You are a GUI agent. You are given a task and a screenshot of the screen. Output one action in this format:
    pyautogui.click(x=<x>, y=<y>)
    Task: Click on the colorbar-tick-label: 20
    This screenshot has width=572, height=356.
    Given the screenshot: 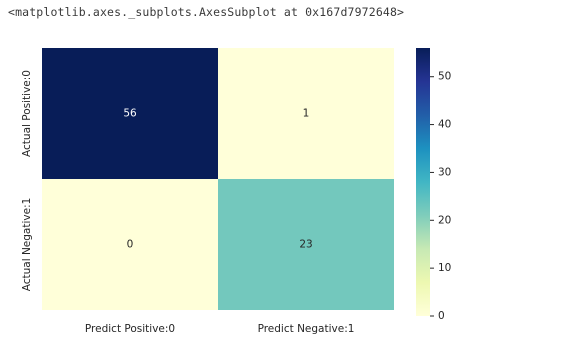 What is the action you would take?
    pyautogui.click(x=444, y=220)
    